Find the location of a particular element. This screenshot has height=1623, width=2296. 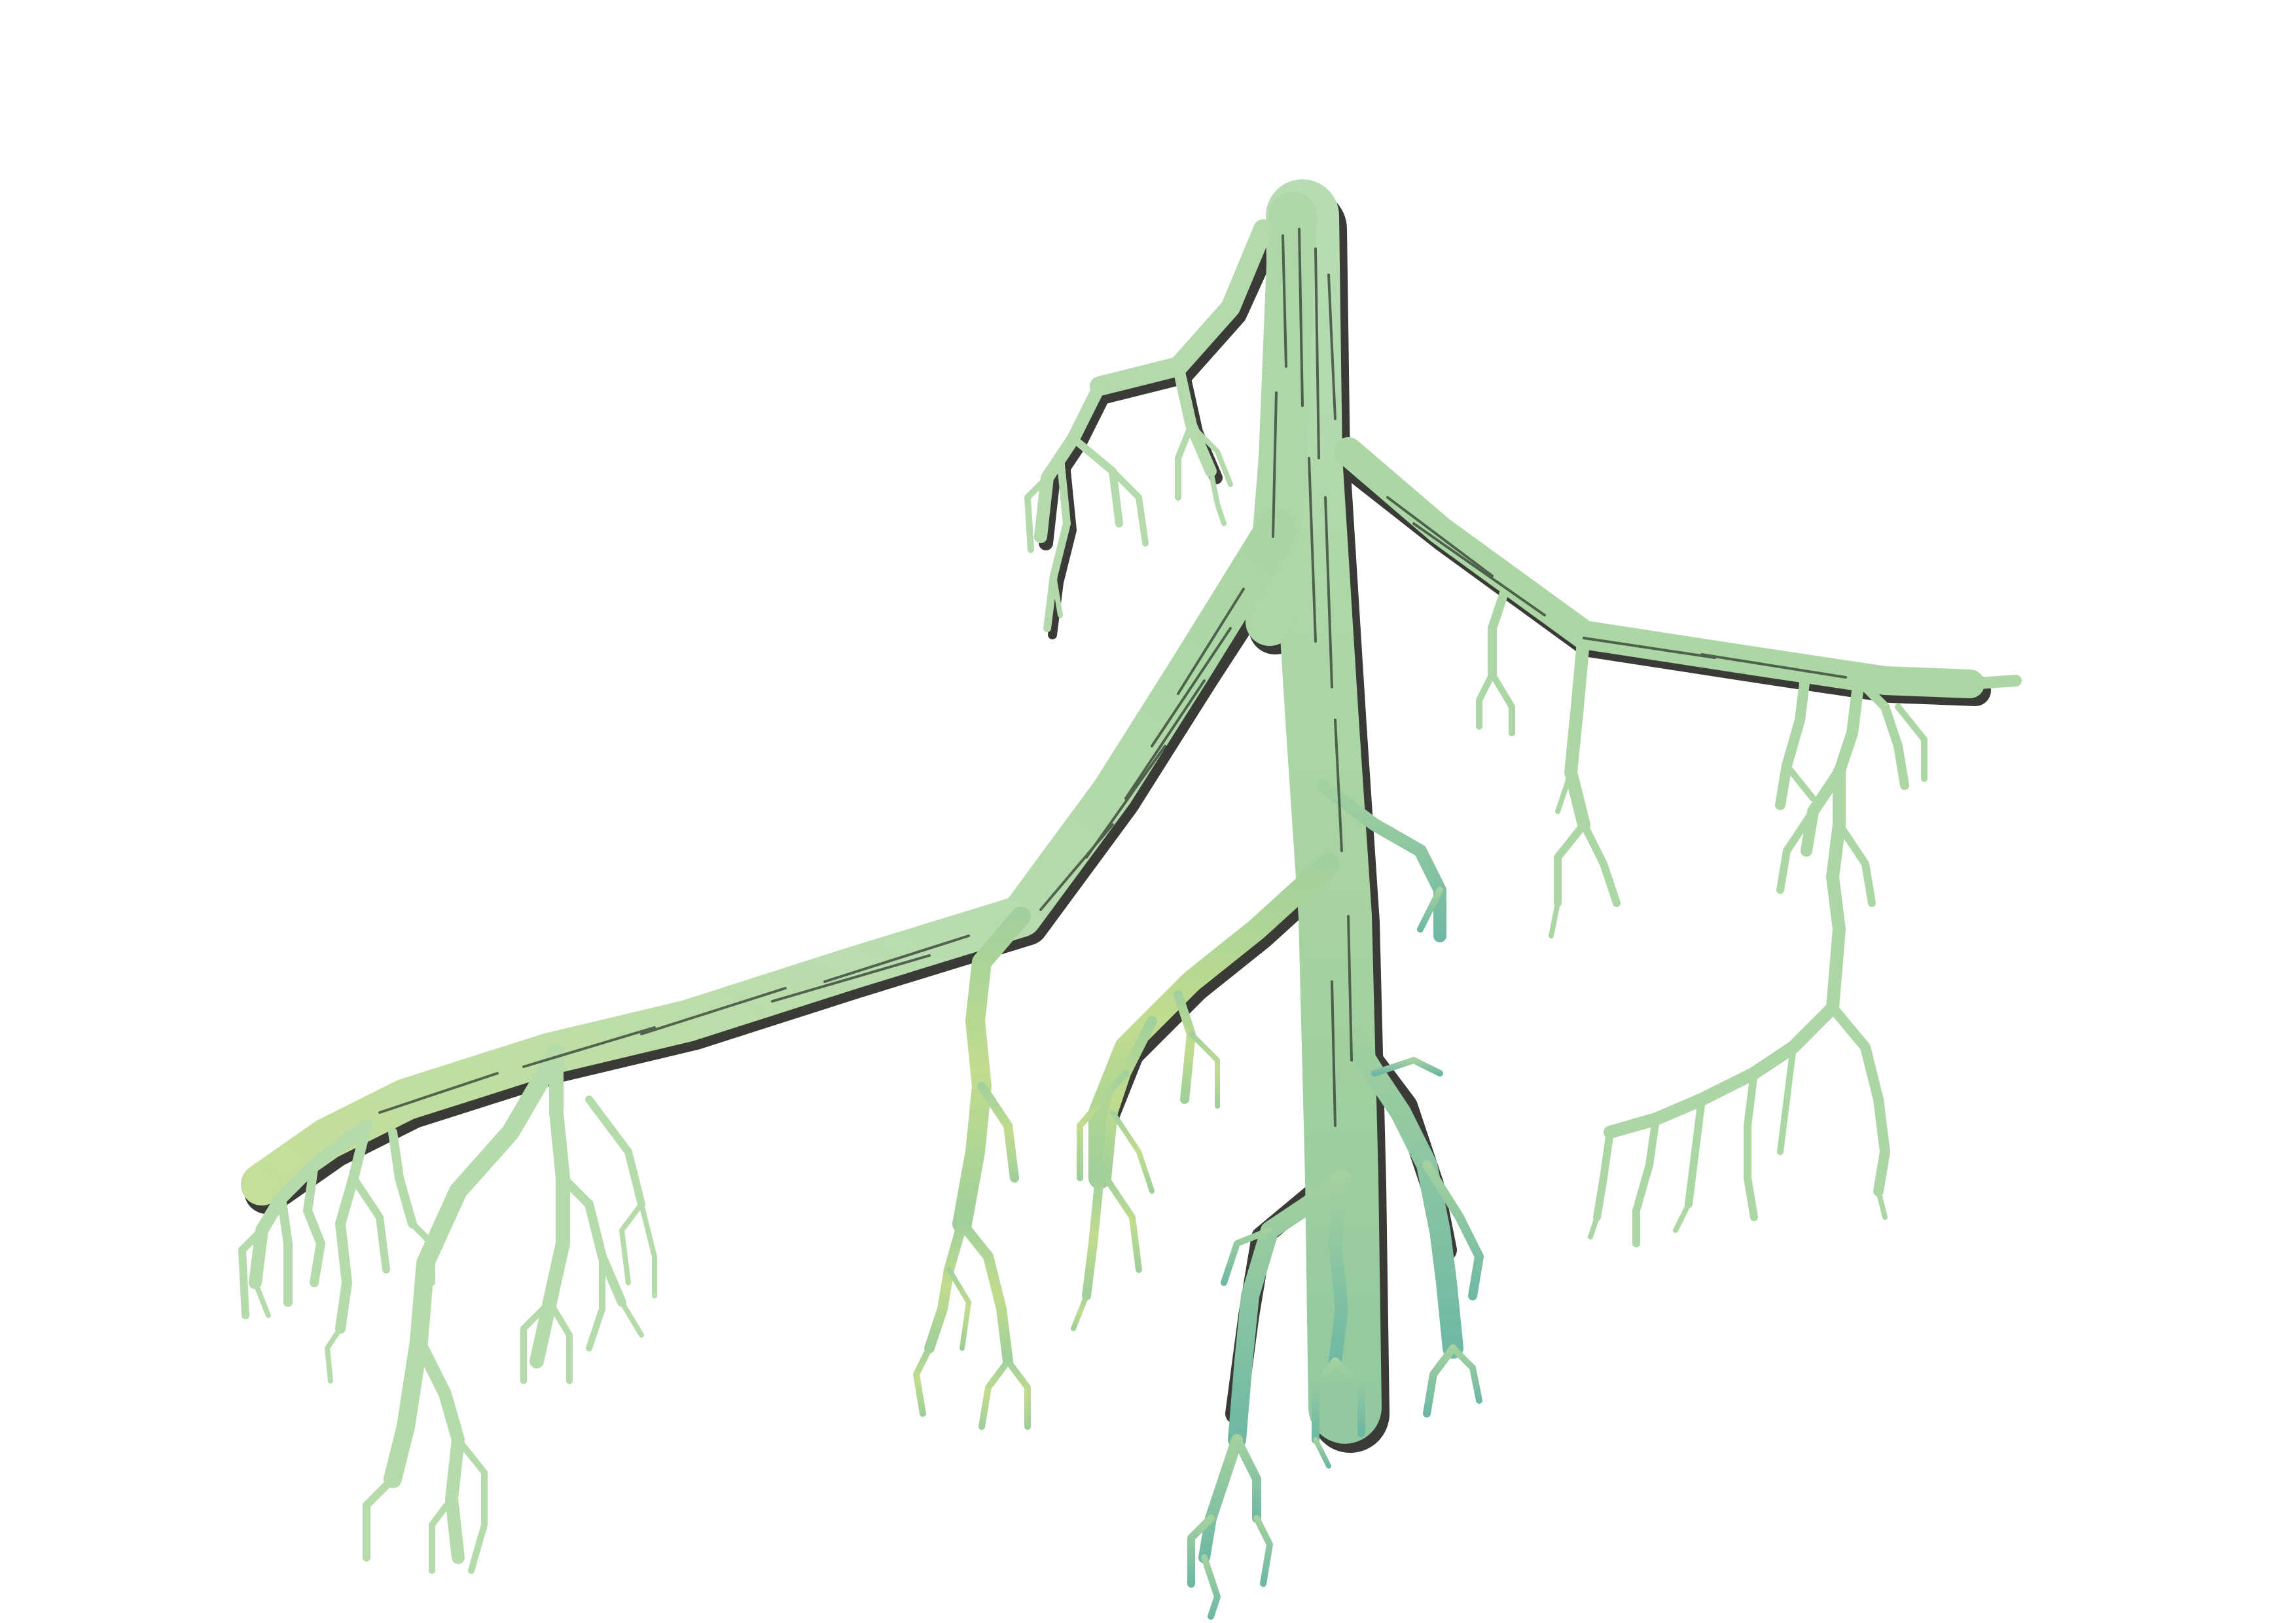

left-branch-roots is located at coordinates (447, 1309).